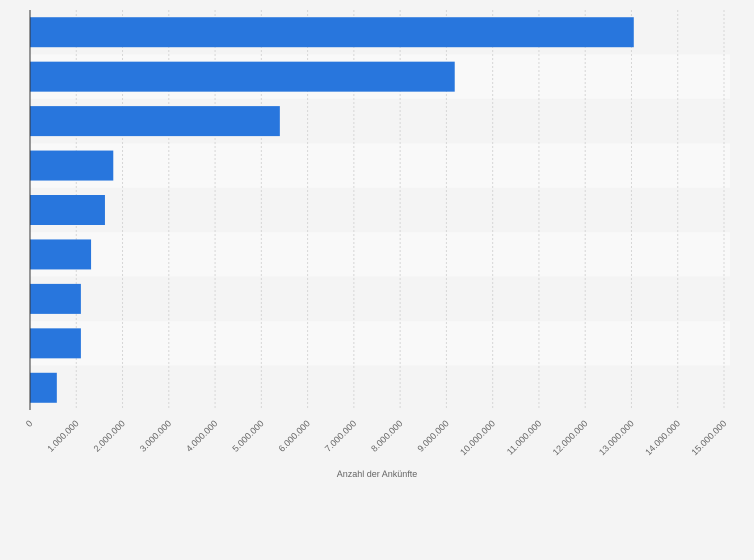 Image resolution: width=754 pixels, height=560 pixels. I want to click on x-tick-label: 10.000.000, so click(477, 437).